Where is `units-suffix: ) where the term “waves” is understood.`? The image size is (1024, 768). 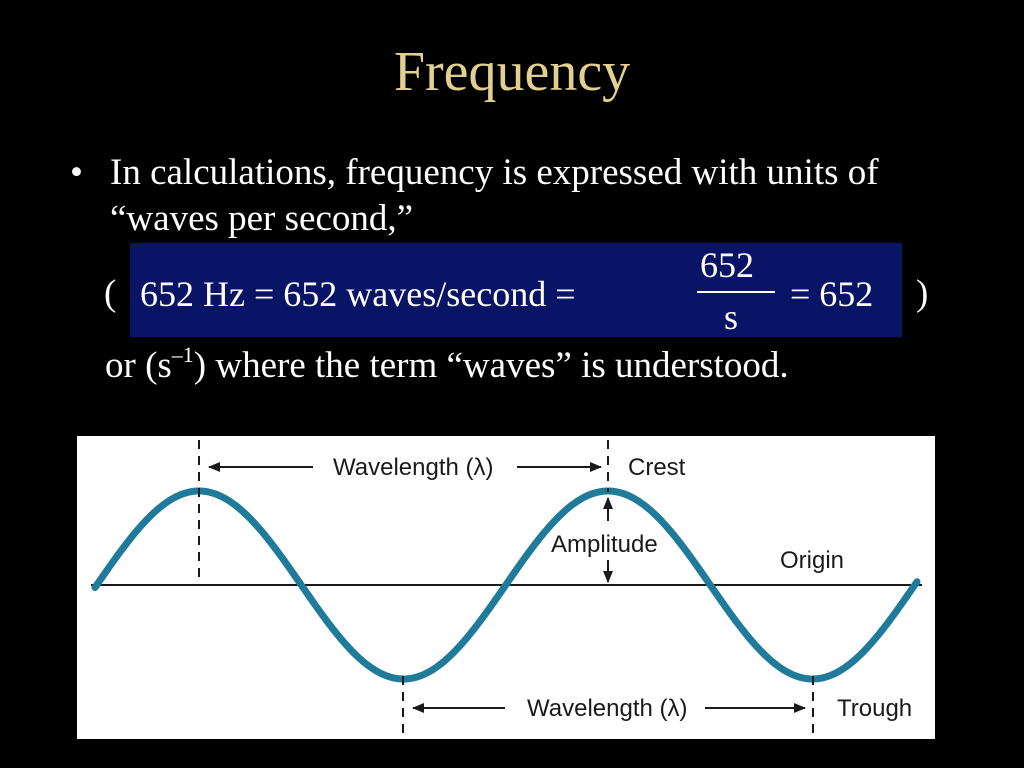
units-suffix: ) where the term “waves” is understood. is located at coordinates (491, 365).